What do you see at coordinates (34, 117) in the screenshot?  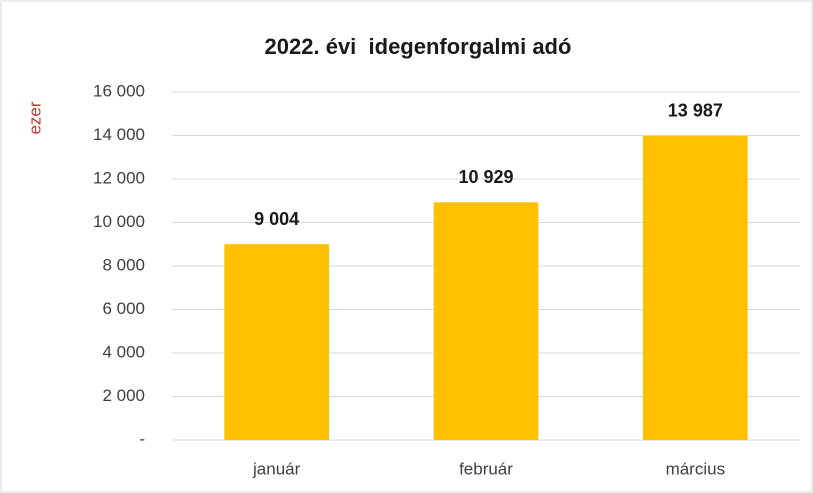 I see `y-axis-title: ezer` at bounding box center [34, 117].